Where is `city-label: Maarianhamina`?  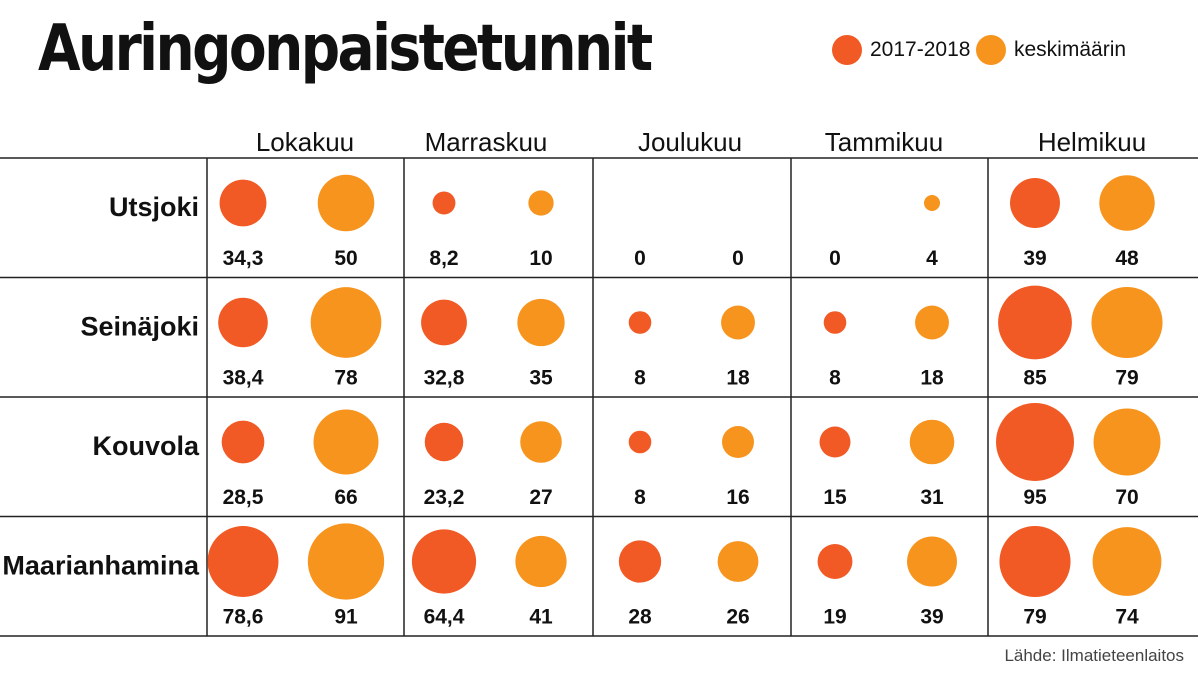
city-label: Maarianhamina is located at coordinates (101, 566).